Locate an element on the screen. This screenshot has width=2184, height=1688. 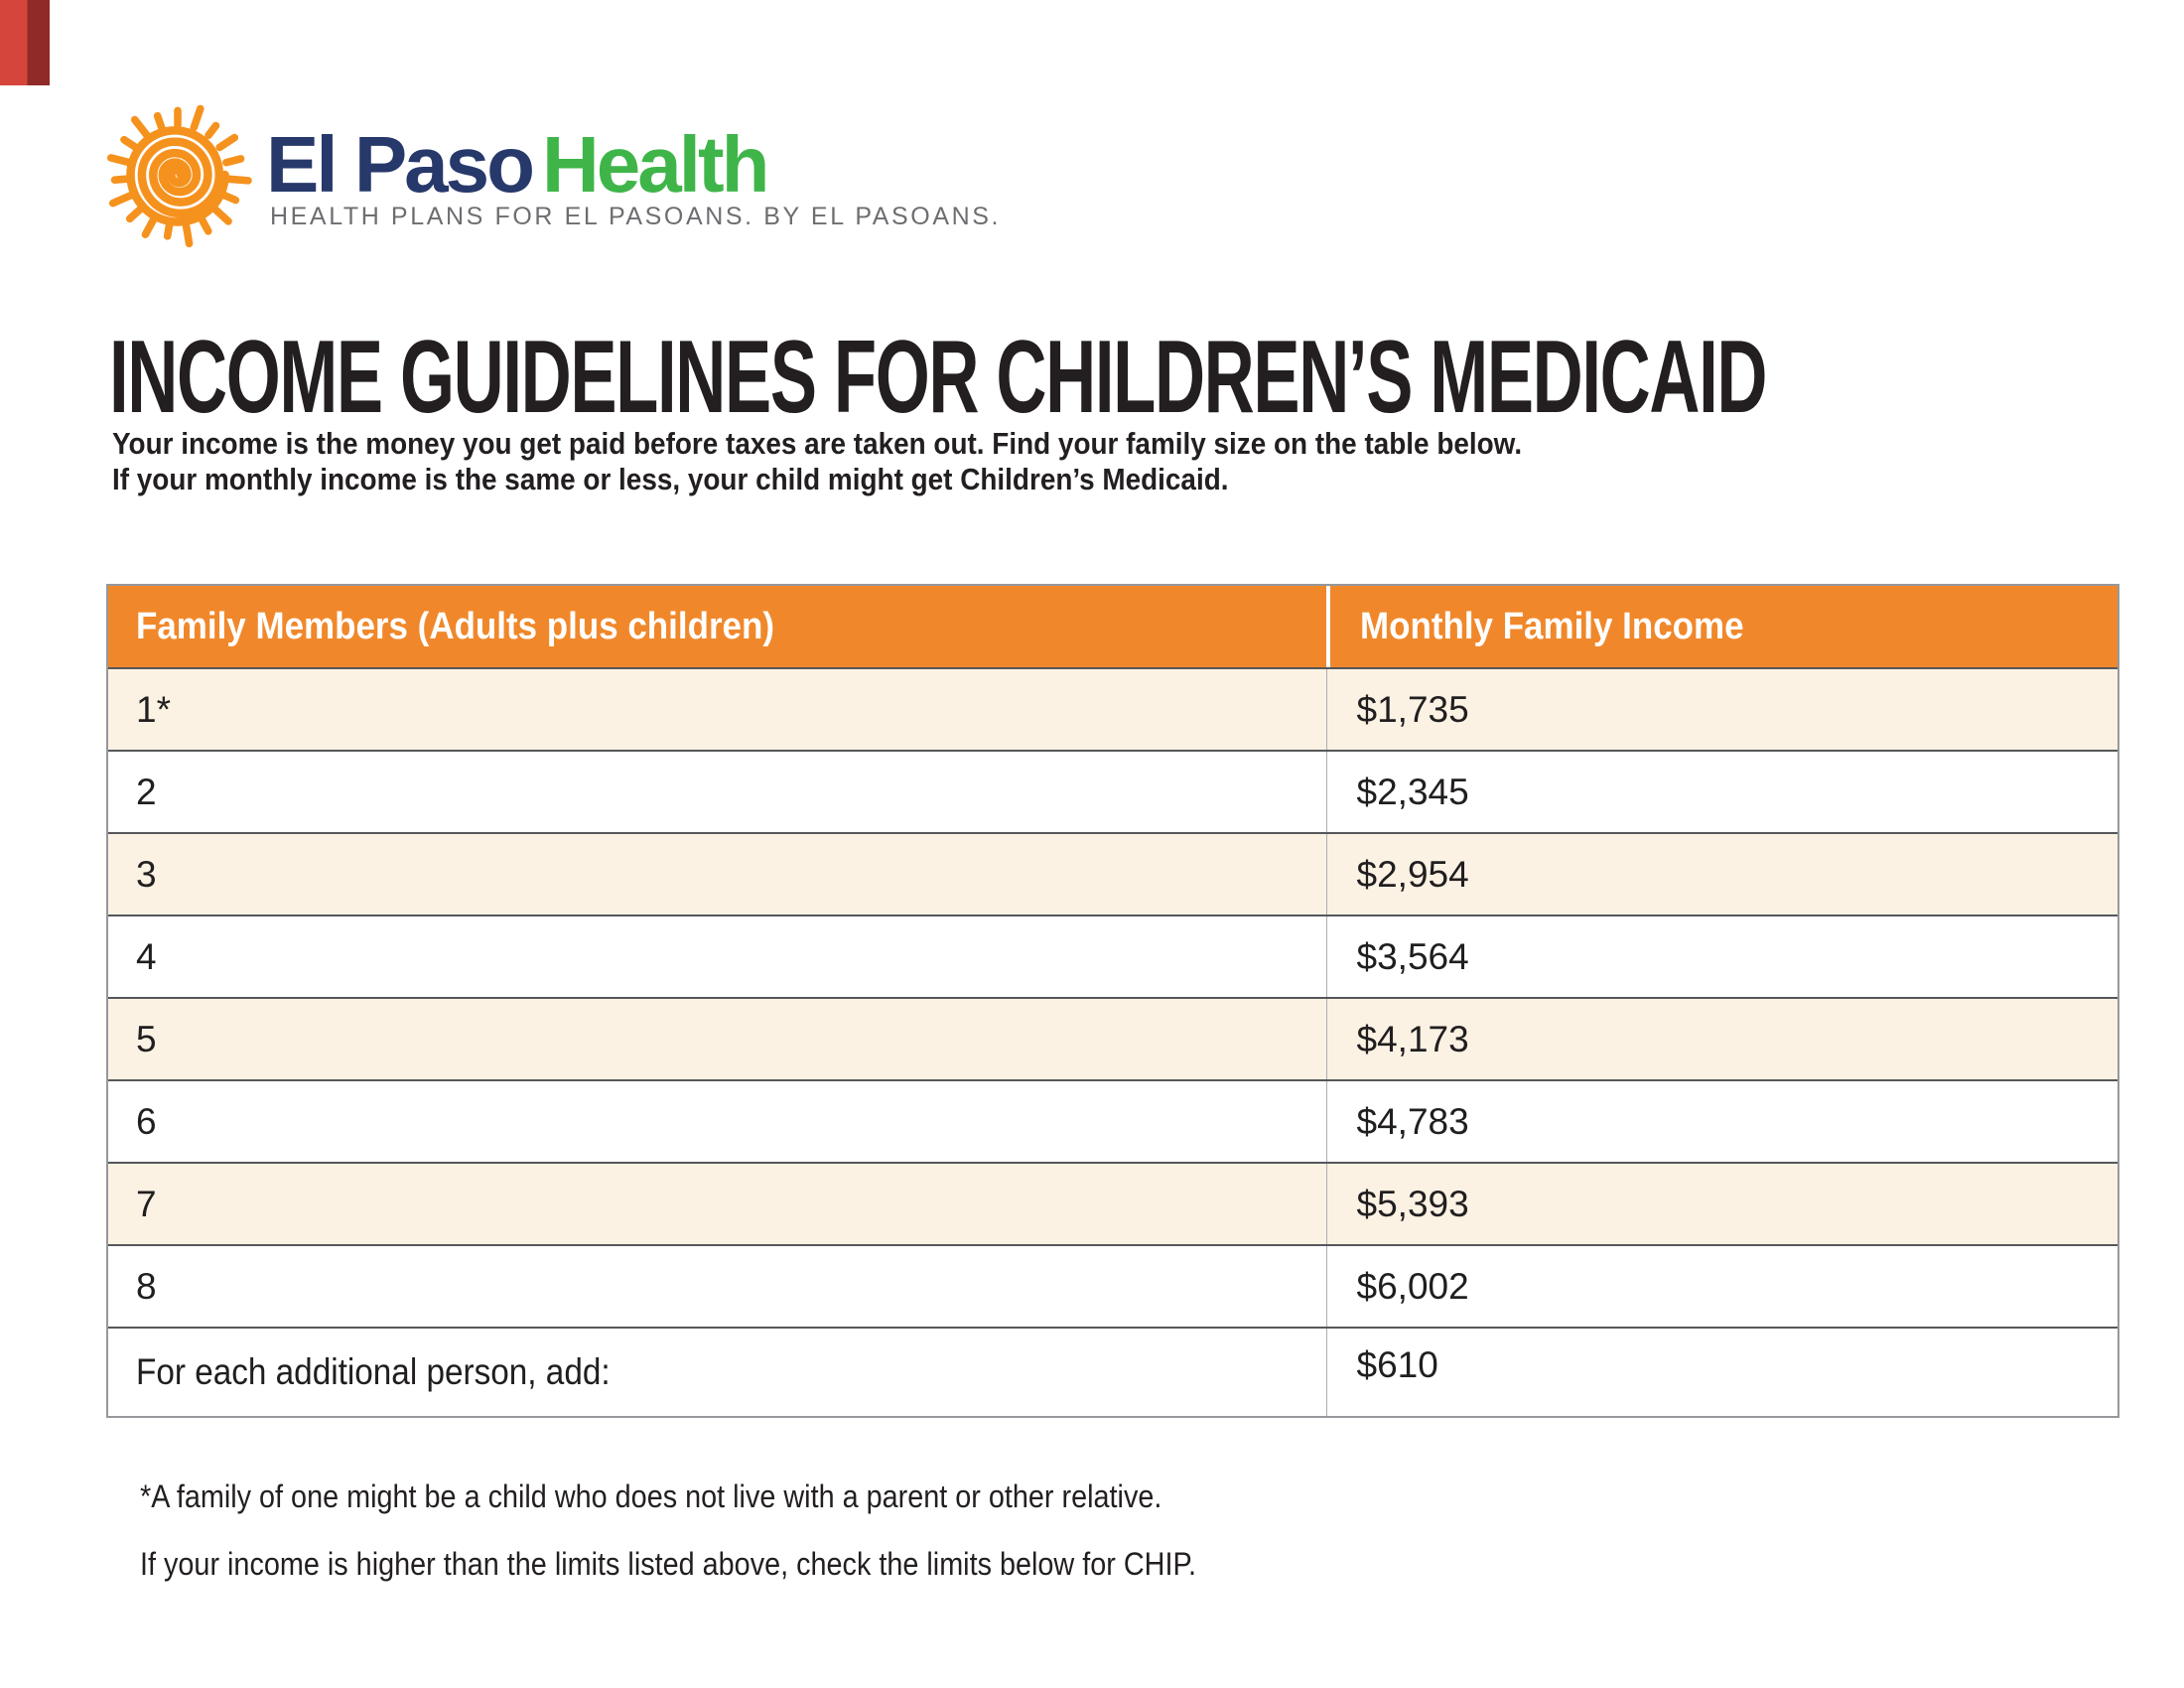
table-row: 4 $3,564 is located at coordinates (1112, 955).